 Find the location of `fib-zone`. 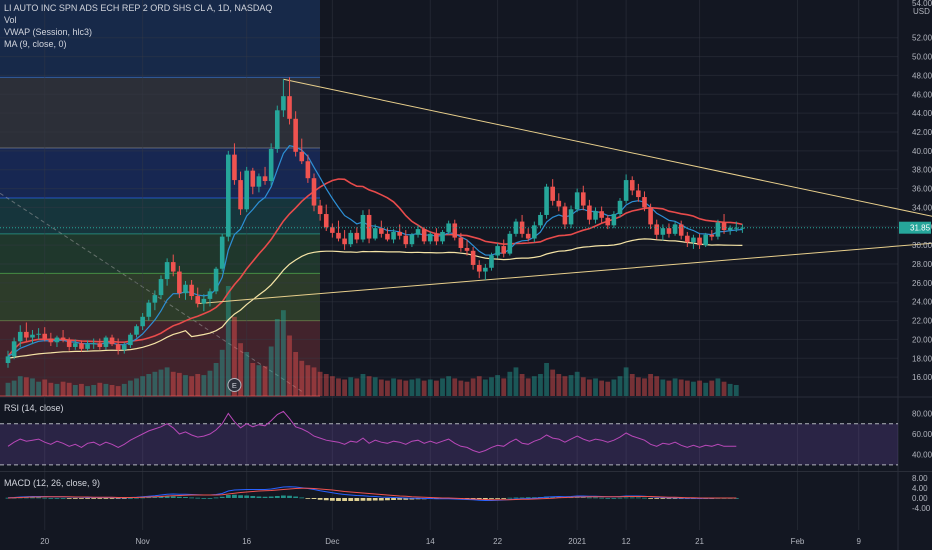

fib-zone is located at coordinates (160, 253).